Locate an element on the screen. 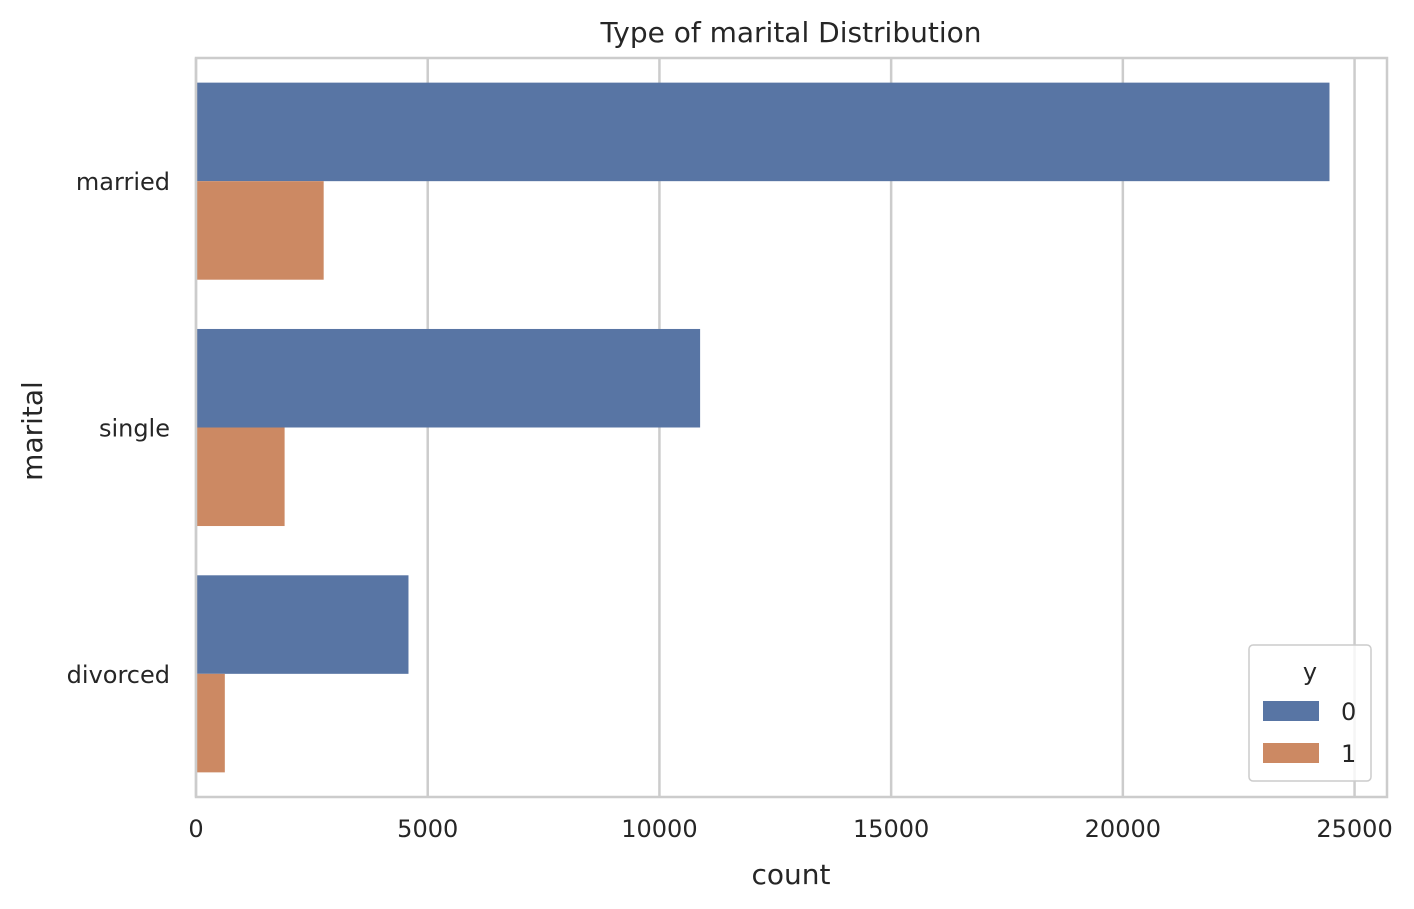 The width and height of the screenshot is (1414, 909). y-tick-label: married is located at coordinates (123, 182).